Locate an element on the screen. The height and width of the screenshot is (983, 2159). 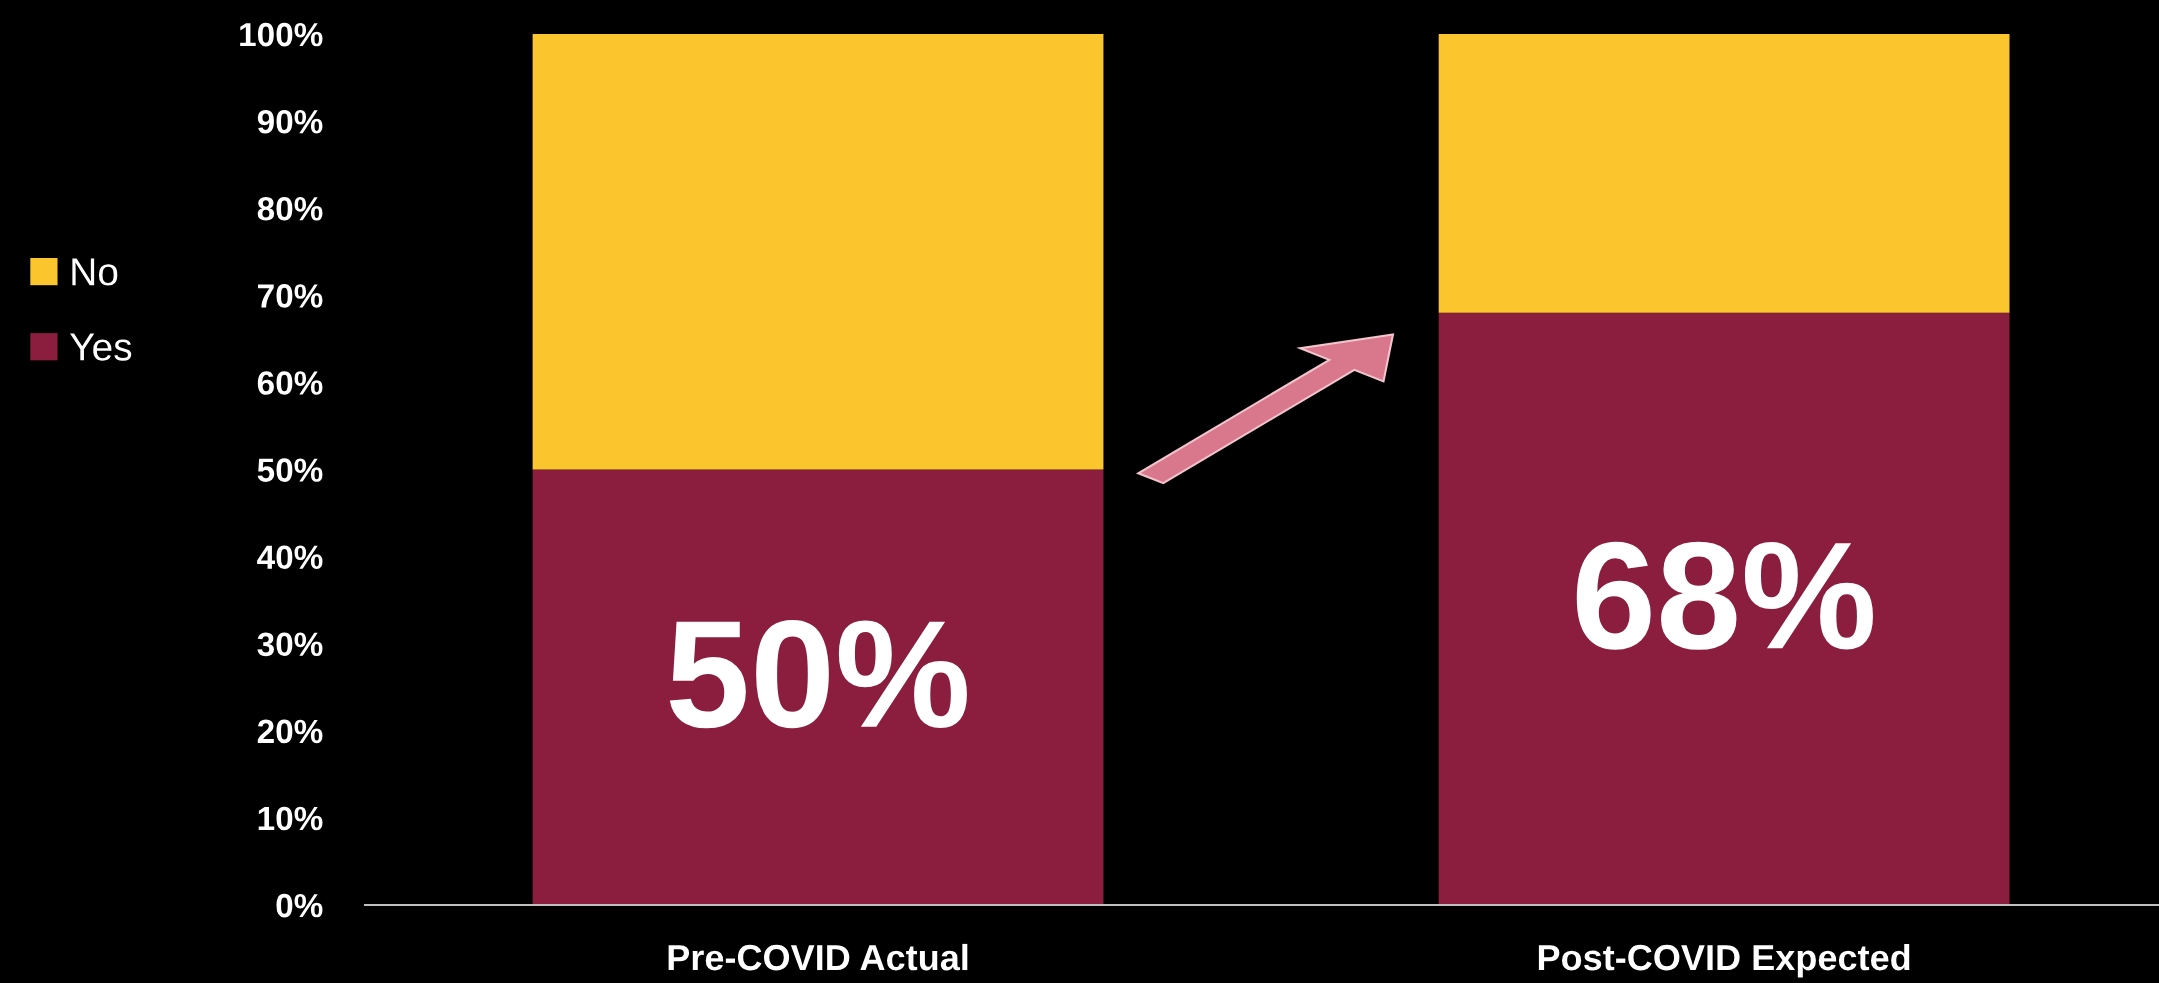
legend-label: No is located at coordinates (95, 272).